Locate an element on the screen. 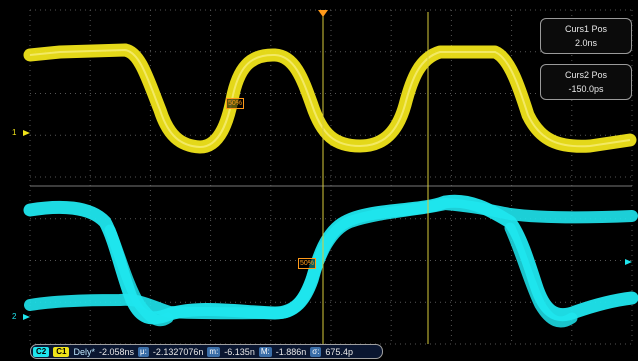 This screenshot has height=361, width=638. min-symbol: m: is located at coordinates (214, 351).